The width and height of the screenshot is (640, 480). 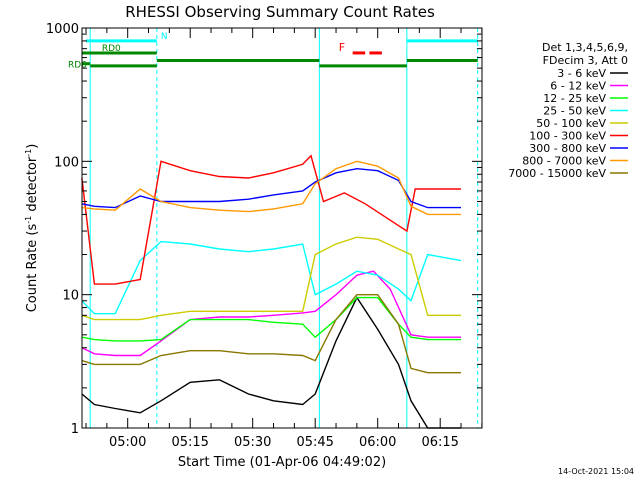 What do you see at coordinates (280, 12) in the screenshot?
I see `chart-title: RHESSI Observing Summary Count Rates` at bounding box center [280, 12].